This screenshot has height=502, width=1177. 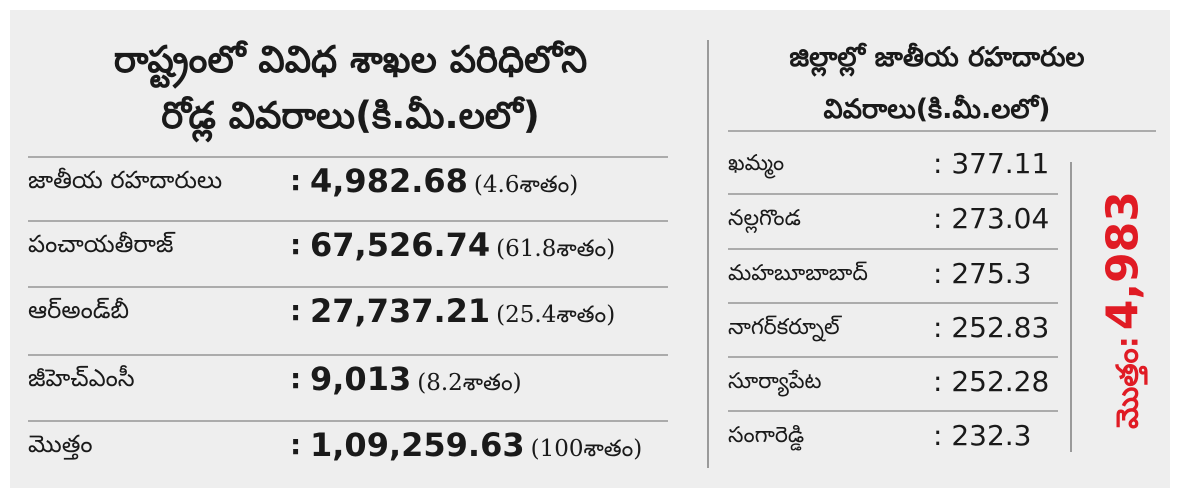 I want to click on district-row-mahabubabad: మహబూబాబాద్ : 275.3, so click(x=893, y=273).